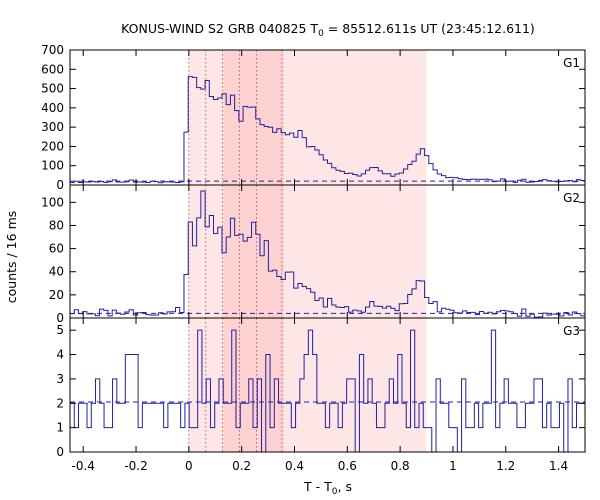 The height and width of the screenshot is (500, 600). I want to click on xtick-label-3: 0.2, so click(241, 466).